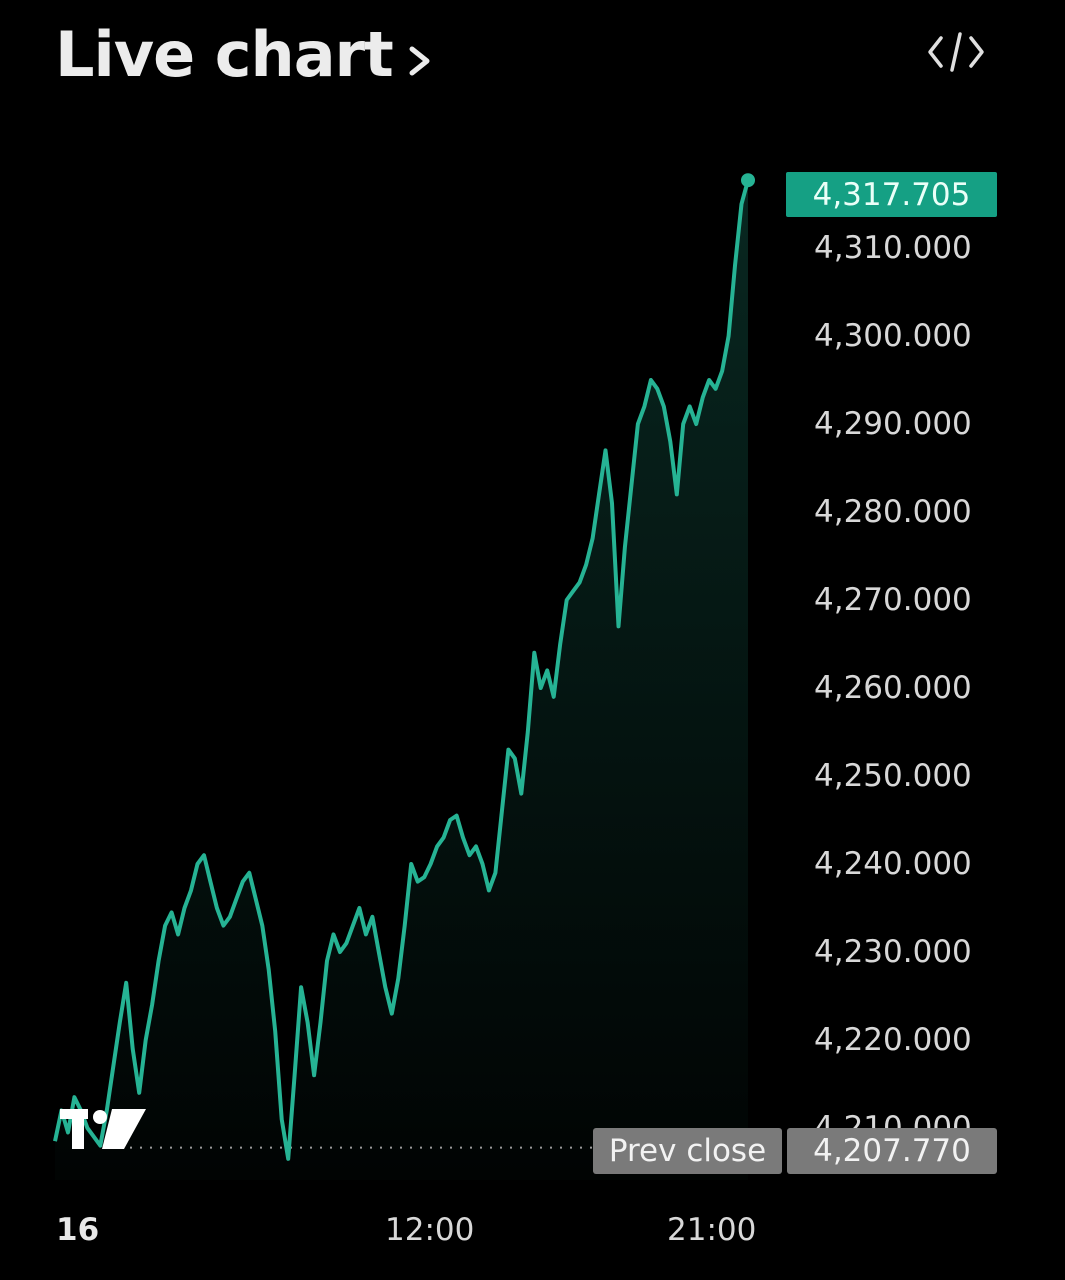  Describe the element at coordinates (893, 688) in the screenshot. I see `y-tick-label: 4,260.000` at that location.